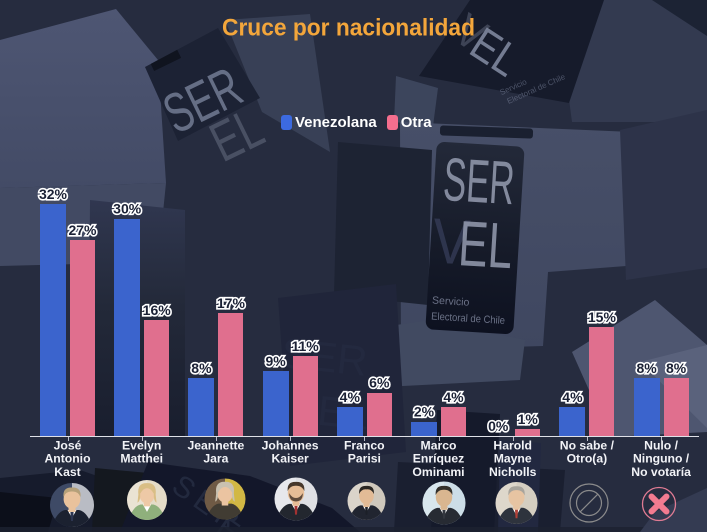  I want to click on svg-text: Nicholls, so click(513, 472).